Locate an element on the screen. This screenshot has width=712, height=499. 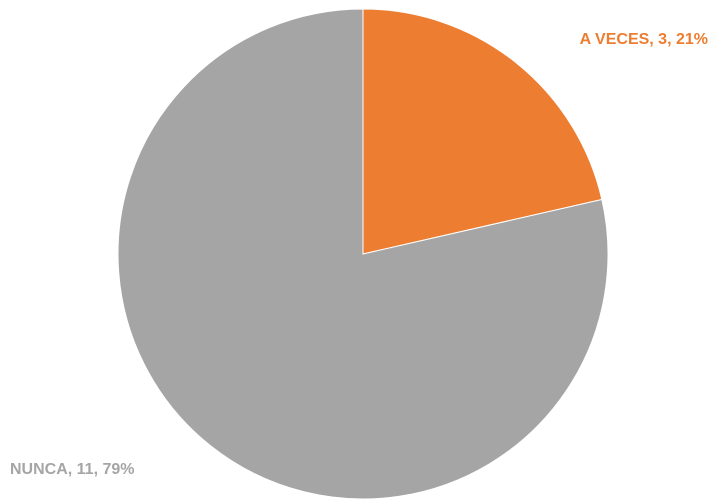
data-label: A VECES, 3, 21% is located at coordinates (644, 39).